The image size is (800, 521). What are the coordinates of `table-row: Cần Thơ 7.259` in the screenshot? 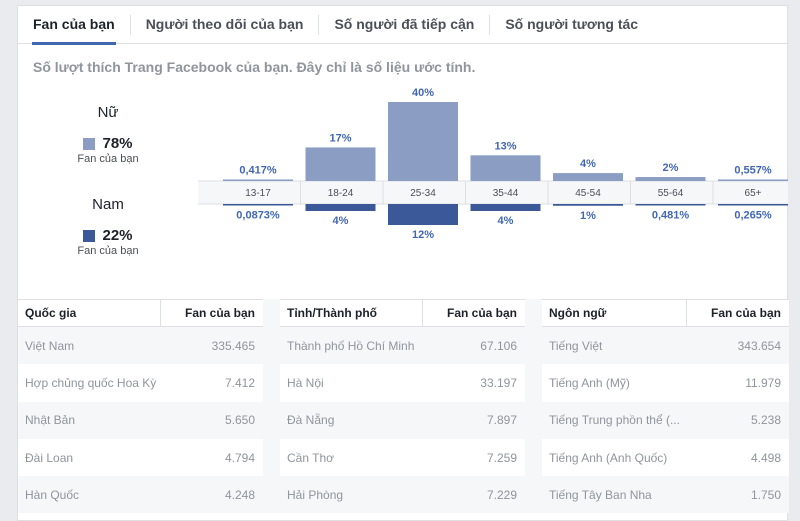 It's located at (402, 457).